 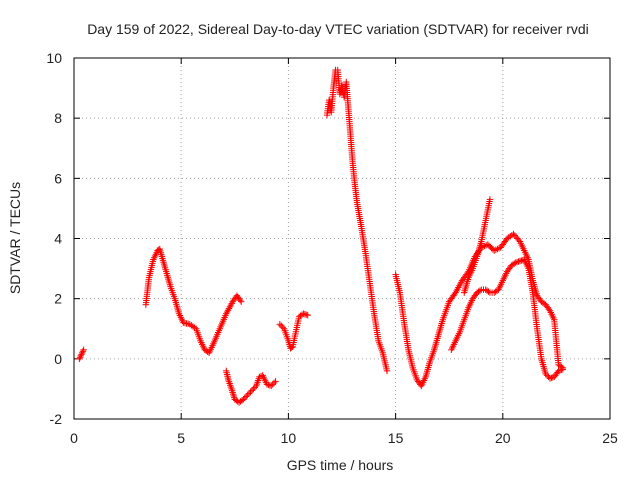 What do you see at coordinates (58, 178) in the screenshot?
I see `y-tick-label: 6` at bounding box center [58, 178].